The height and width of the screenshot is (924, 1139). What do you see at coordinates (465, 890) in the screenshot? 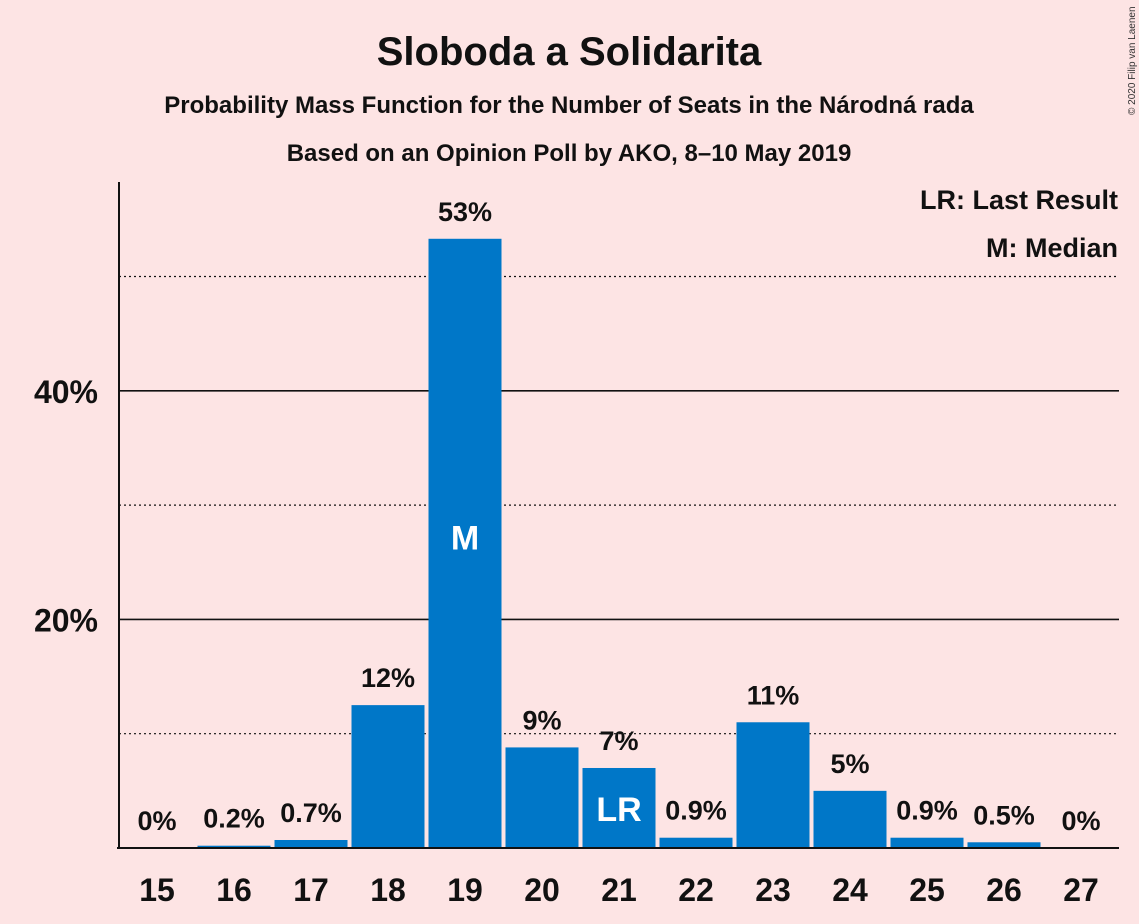
I see `x-tick-label: 19` at bounding box center [465, 890].